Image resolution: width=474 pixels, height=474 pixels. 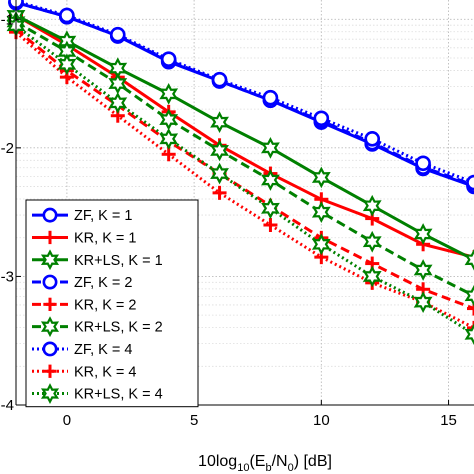 I want to click on y-tick-label: -1, so click(x=7, y=19).